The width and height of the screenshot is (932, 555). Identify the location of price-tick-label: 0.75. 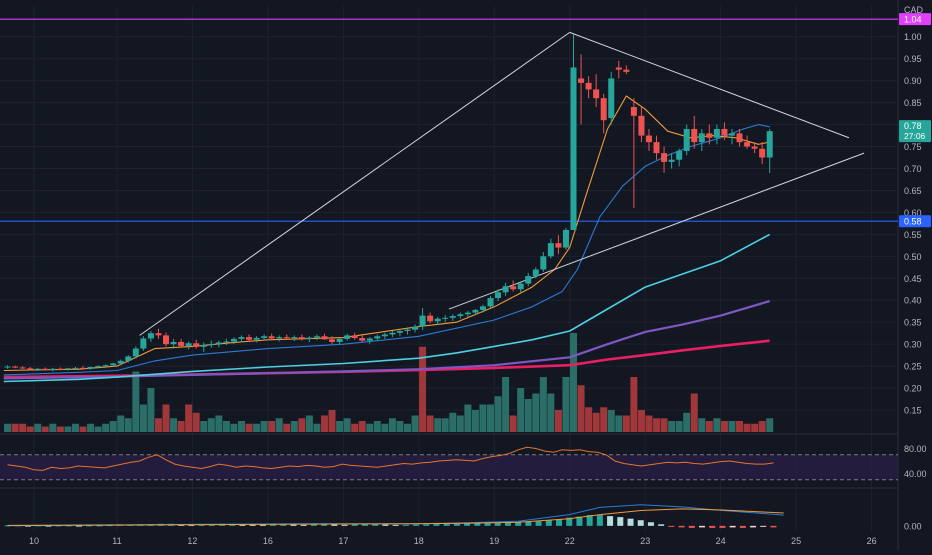
(913, 147).